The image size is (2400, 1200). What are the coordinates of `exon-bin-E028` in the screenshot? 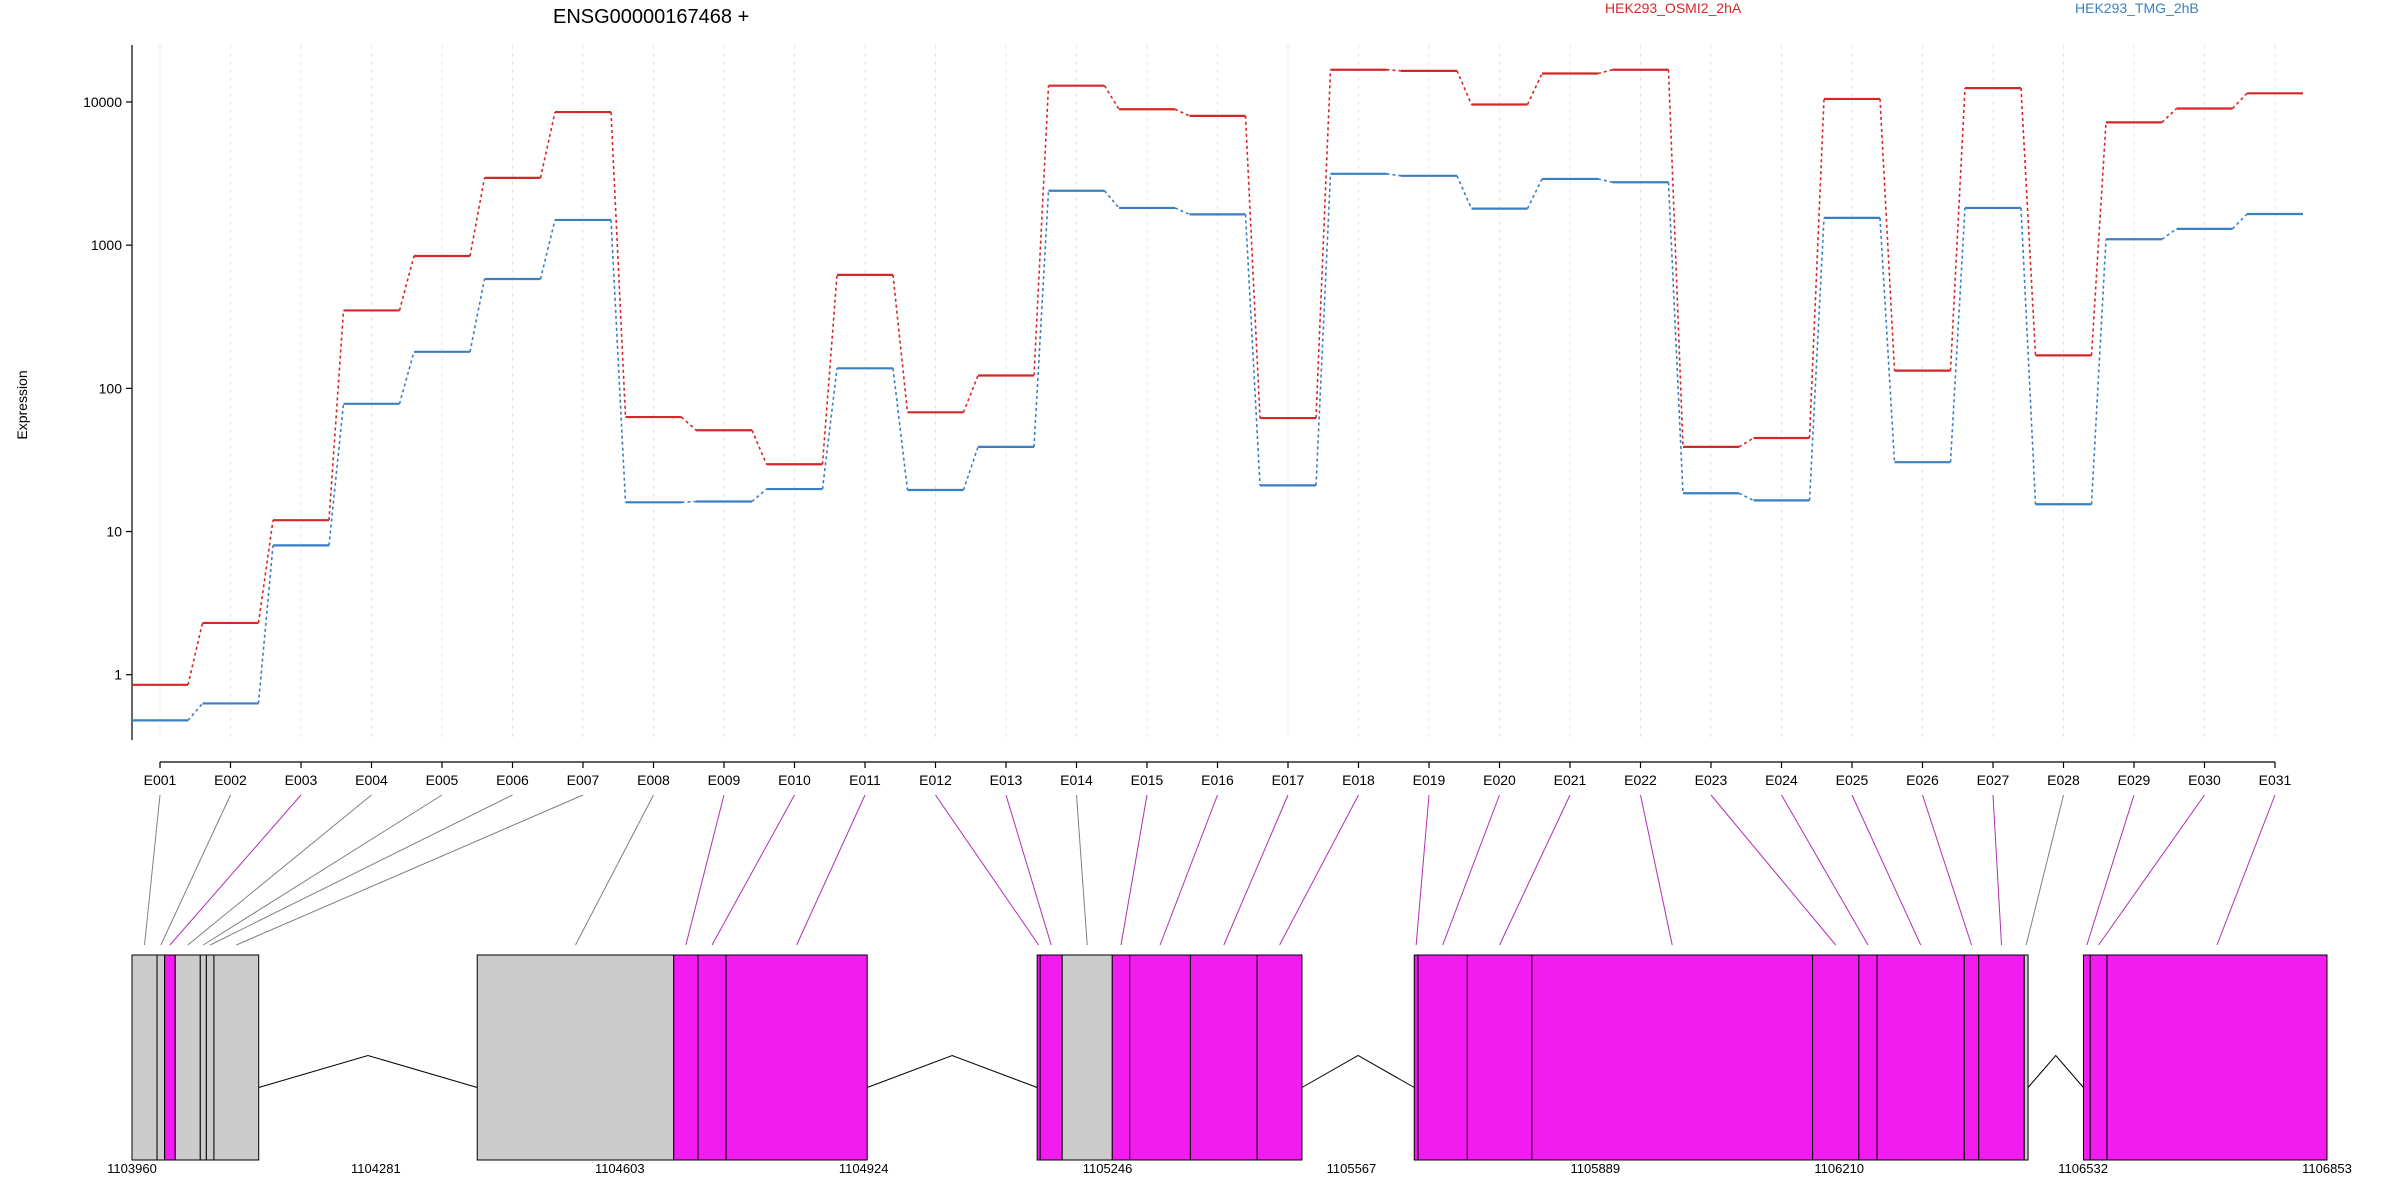 It's located at (2026, 1057).